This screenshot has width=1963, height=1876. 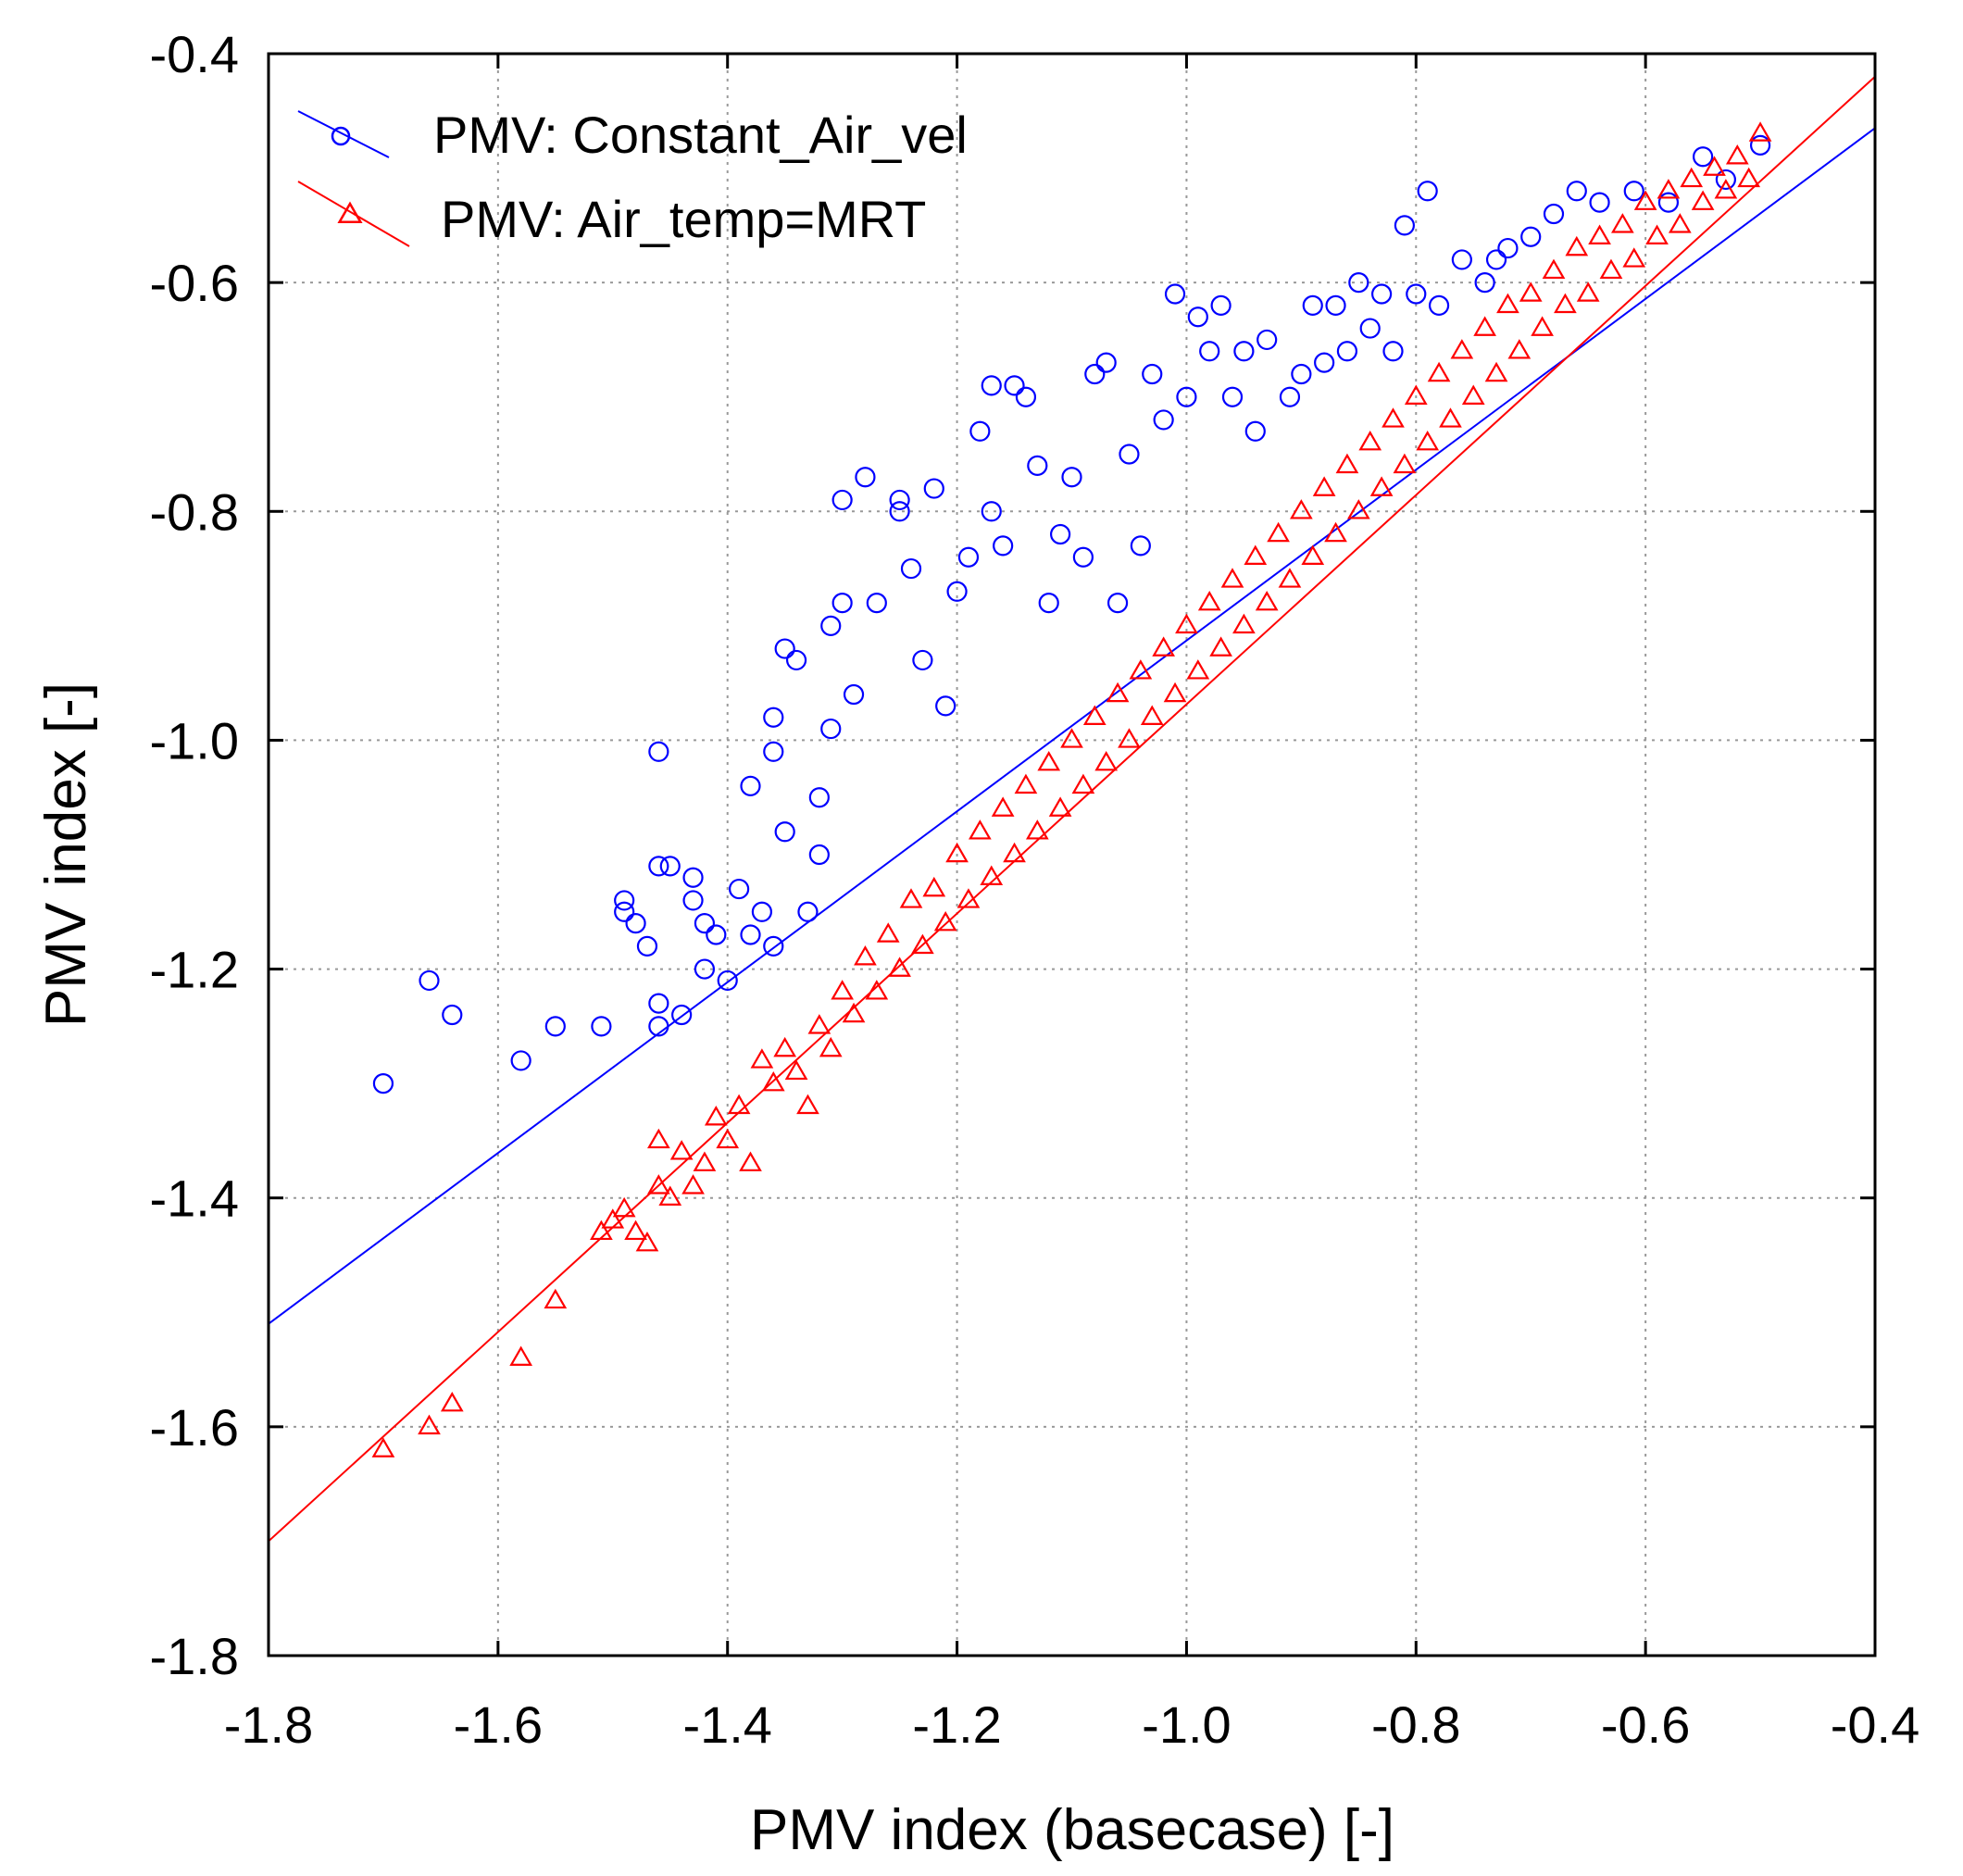 What do you see at coordinates (632, 177) in the screenshot?
I see `legend: PMV: Constant_Air_vel PMV: Air_temp=MRT` at bounding box center [632, 177].